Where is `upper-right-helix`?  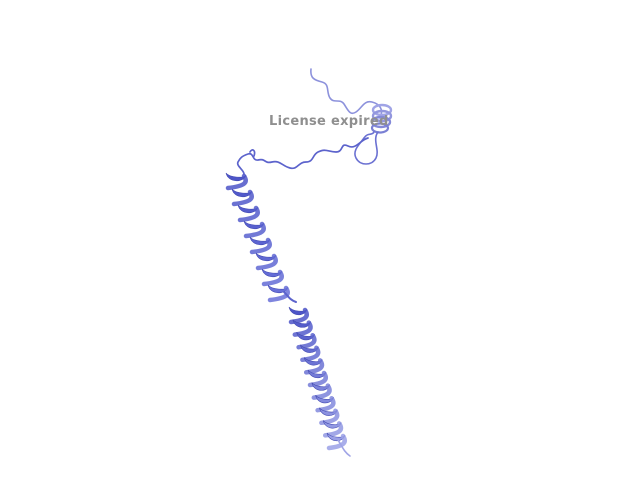 upper-right-helix is located at coordinates (381, 118).